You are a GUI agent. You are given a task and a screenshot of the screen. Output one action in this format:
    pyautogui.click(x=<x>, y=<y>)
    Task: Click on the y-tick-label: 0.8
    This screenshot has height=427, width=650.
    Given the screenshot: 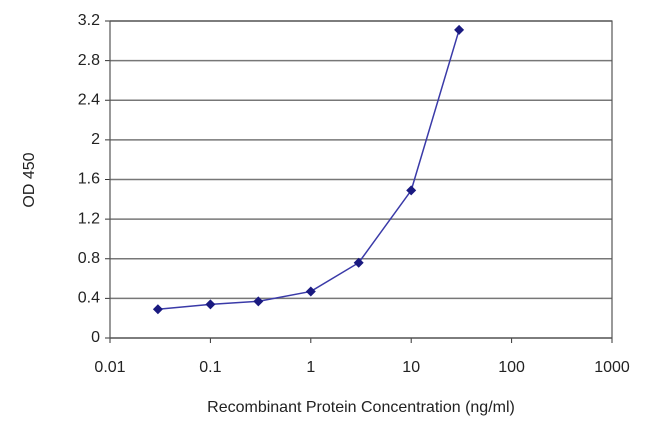 What is the action you would take?
    pyautogui.click(x=89, y=258)
    